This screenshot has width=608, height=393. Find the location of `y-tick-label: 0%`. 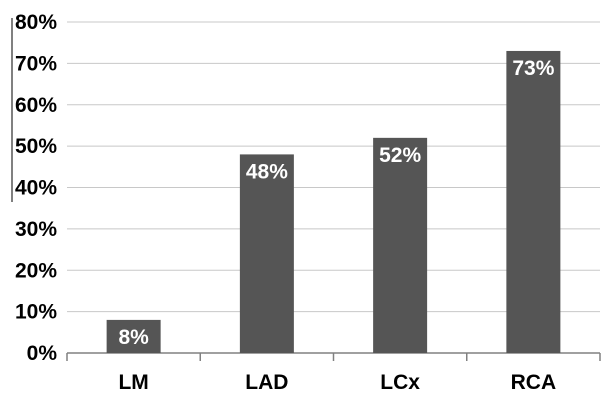

y-tick-label: 0% is located at coordinates (42, 353).